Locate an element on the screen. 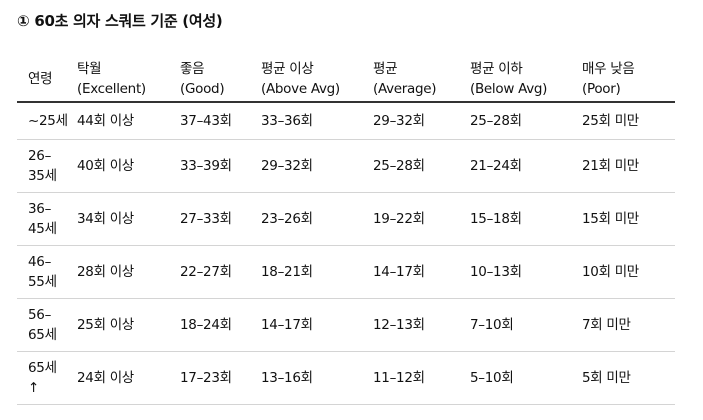 The width and height of the screenshot is (703, 420). good-cell: 18–24회 is located at coordinates (206, 325).